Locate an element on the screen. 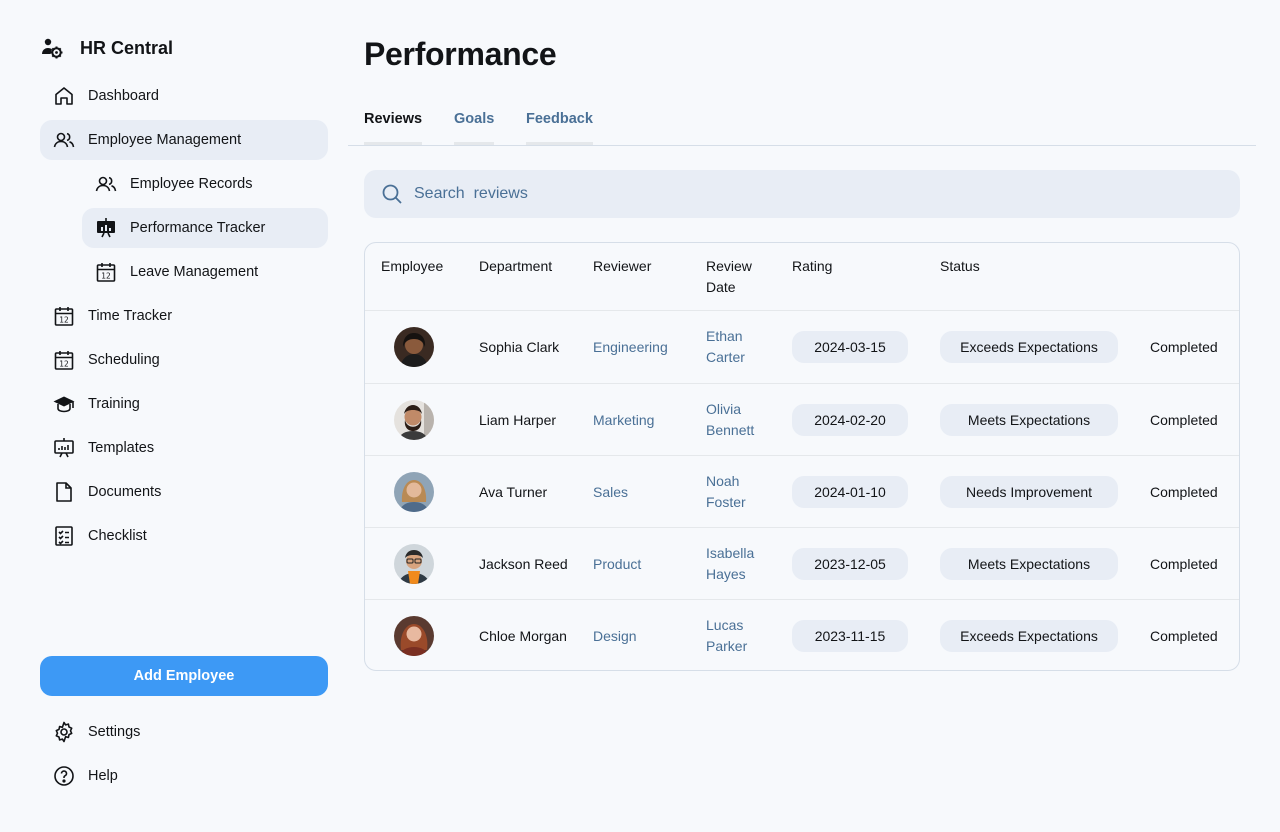  review-date-pill: 2024-01-10 is located at coordinates (850, 492).